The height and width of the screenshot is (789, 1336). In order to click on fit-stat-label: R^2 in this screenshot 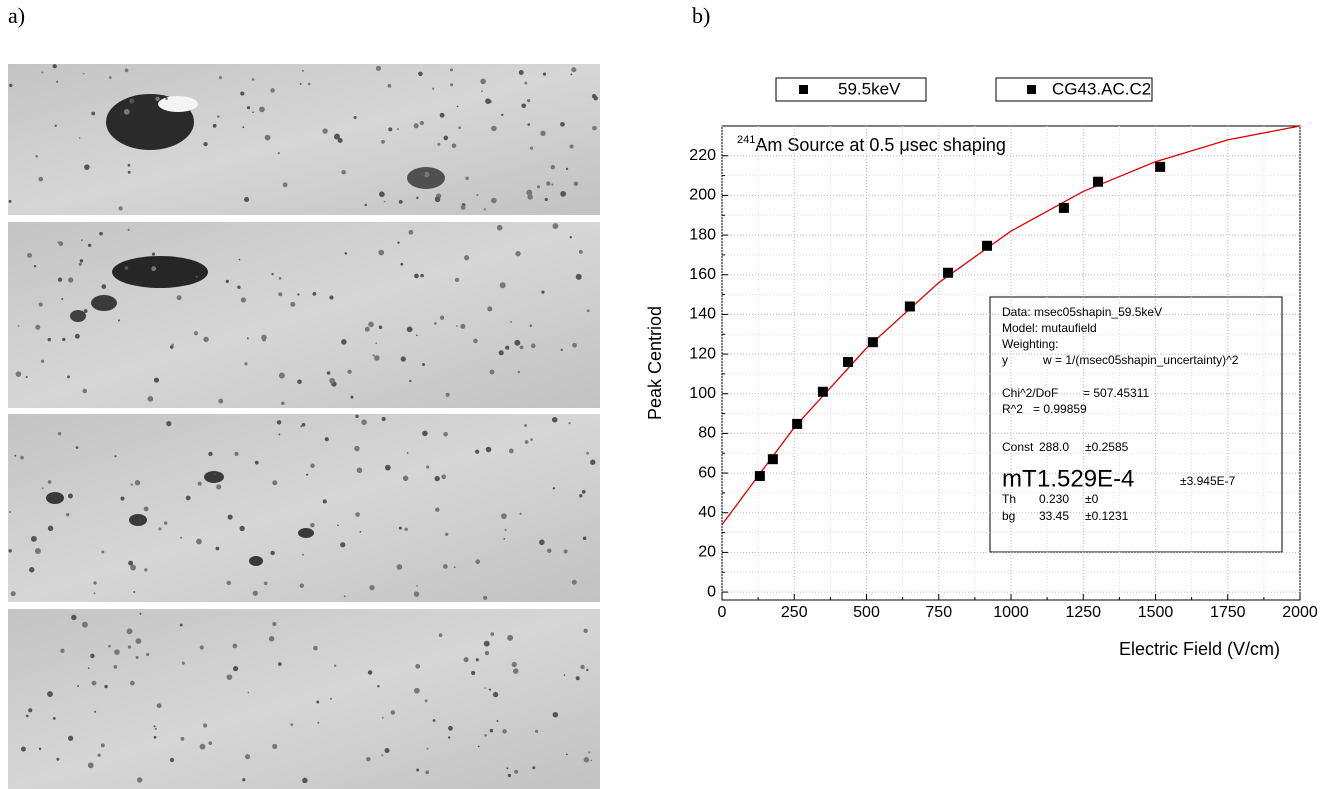, I will do `click(1012, 409)`.